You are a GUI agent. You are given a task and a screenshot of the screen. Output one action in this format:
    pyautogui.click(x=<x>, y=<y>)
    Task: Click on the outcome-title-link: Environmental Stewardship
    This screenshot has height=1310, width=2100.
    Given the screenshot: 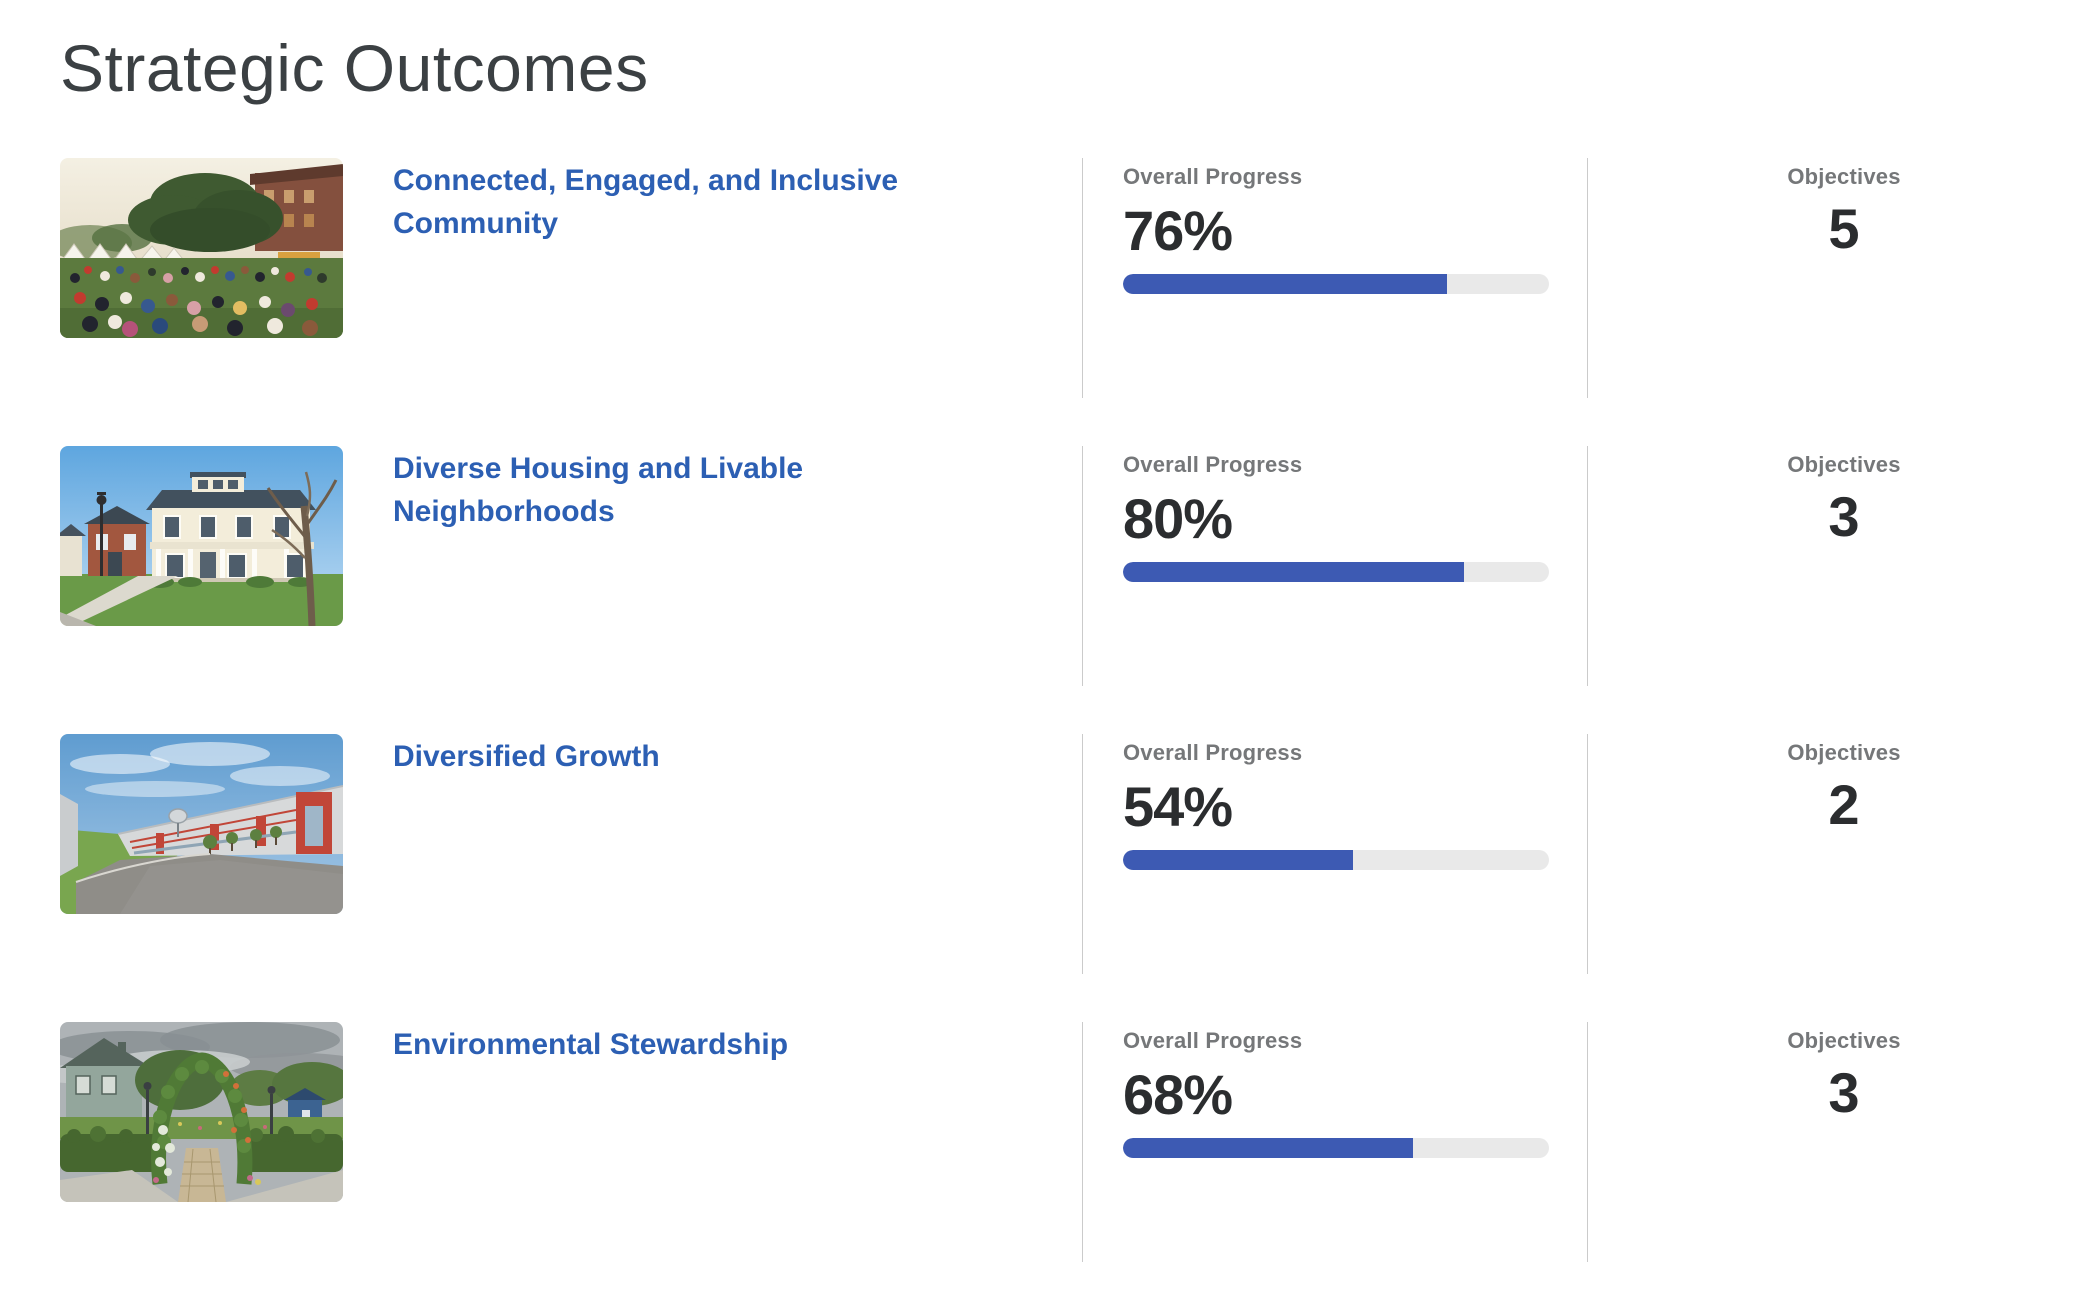 What is the action you would take?
    pyautogui.click(x=591, y=1044)
    